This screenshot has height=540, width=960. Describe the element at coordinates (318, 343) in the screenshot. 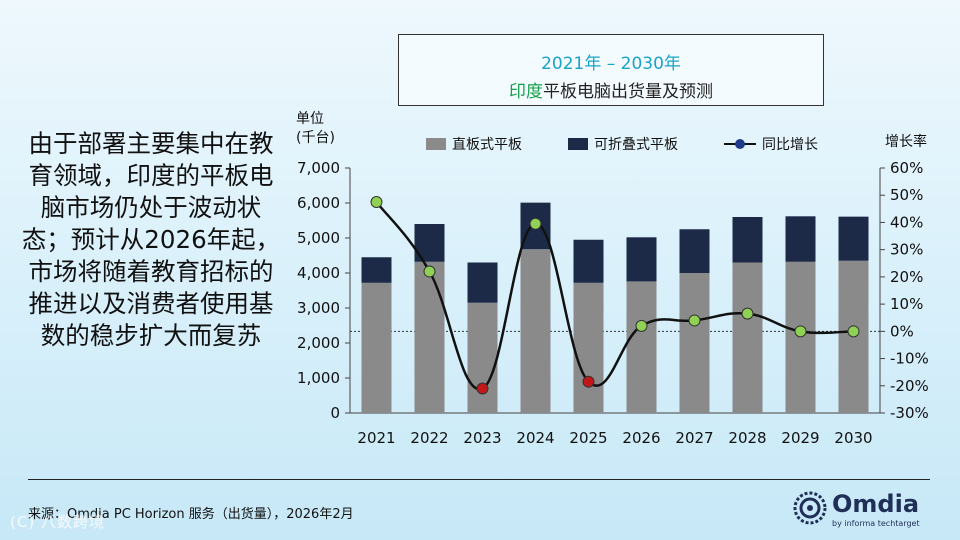

I see `y-tick-label: 2,000` at that location.